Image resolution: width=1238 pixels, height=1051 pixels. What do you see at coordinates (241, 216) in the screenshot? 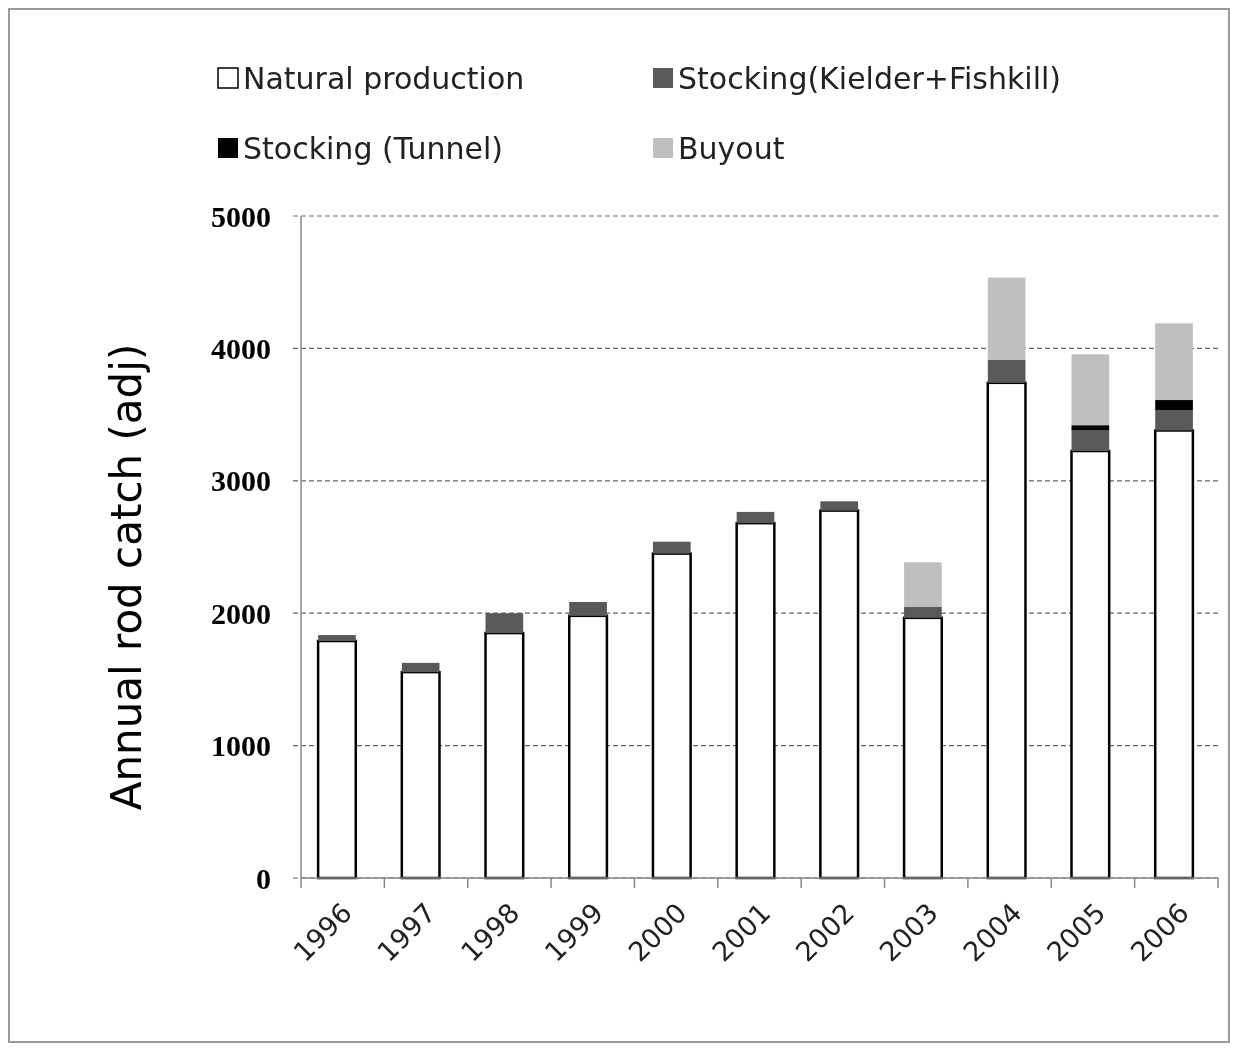
I see `y-tick-label: 5000` at bounding box center [241, 216].